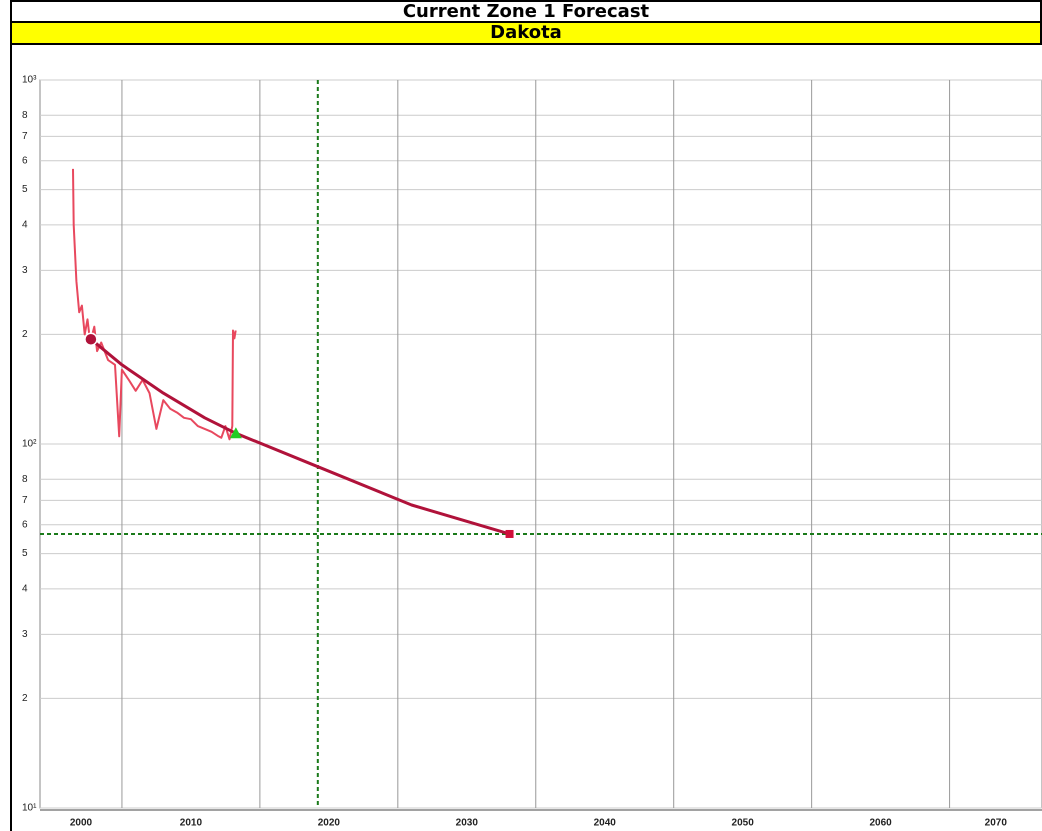  What do you see at coordinates (191, 823) in the screenshot?
I see `x-tick-label: 2010` at bounding box center [191, 823].